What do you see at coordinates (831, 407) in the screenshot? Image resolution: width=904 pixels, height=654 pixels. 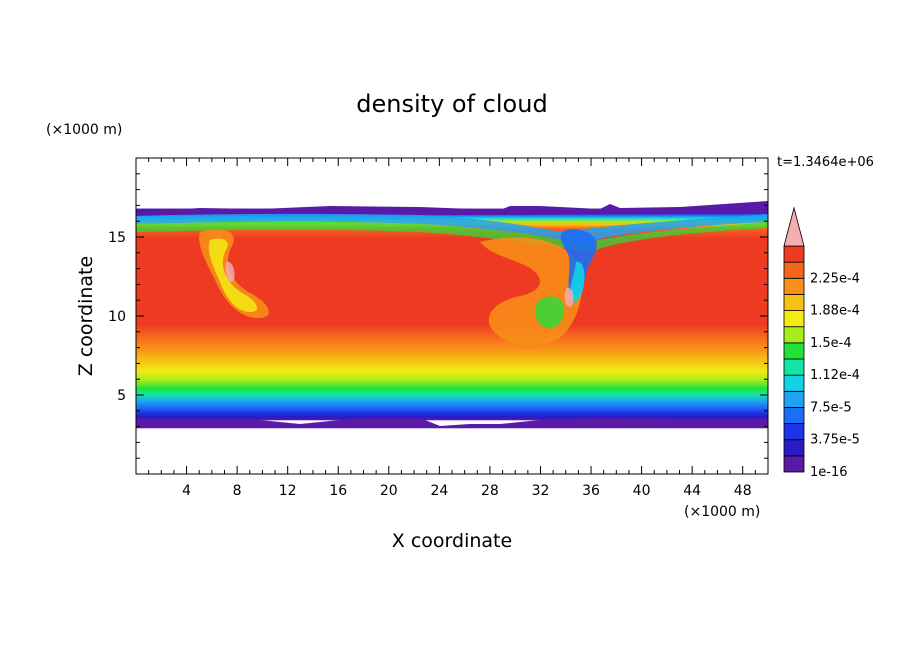 I see `colorbar-label: 7.5e-5` at bounding box center [831, 407].